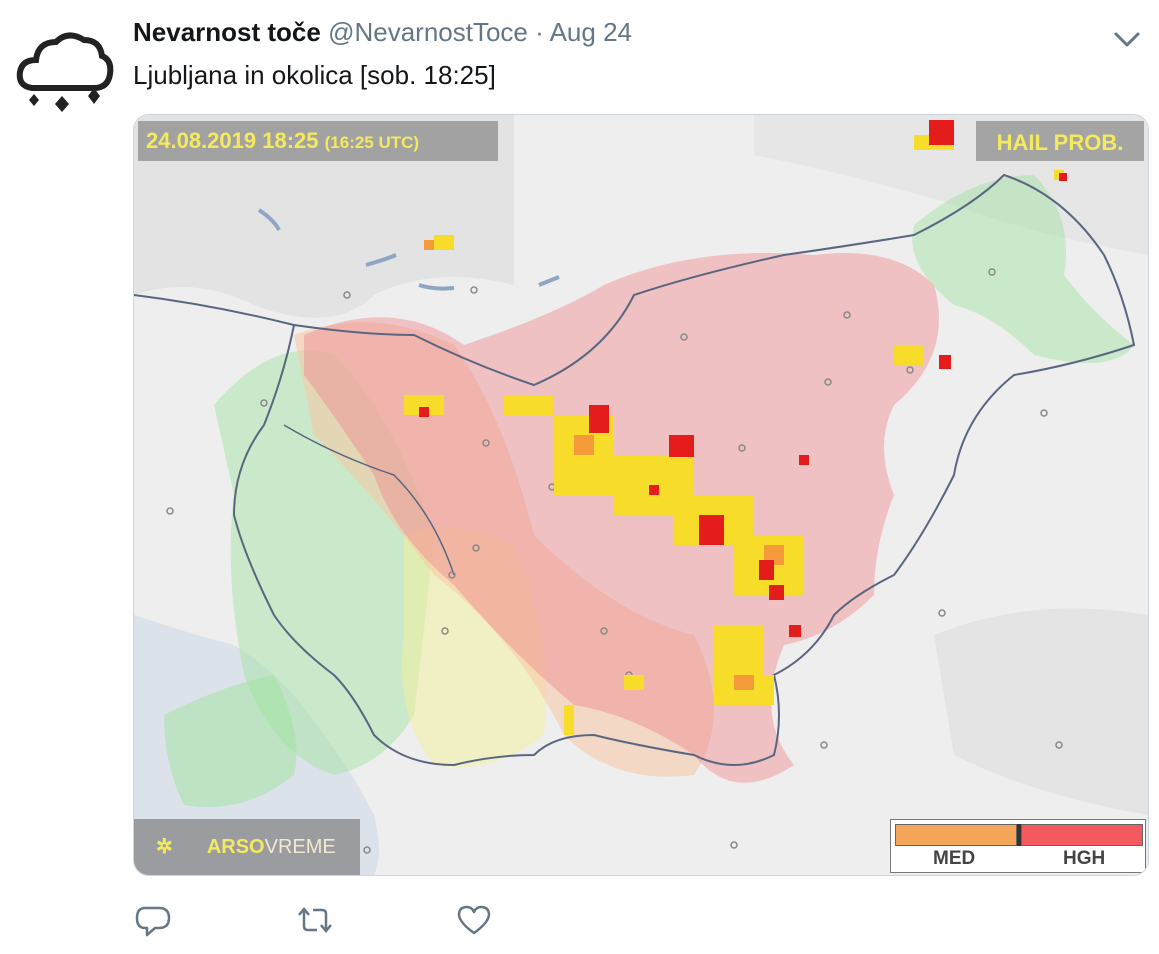  I want to click on avatar, so click(64, 70).